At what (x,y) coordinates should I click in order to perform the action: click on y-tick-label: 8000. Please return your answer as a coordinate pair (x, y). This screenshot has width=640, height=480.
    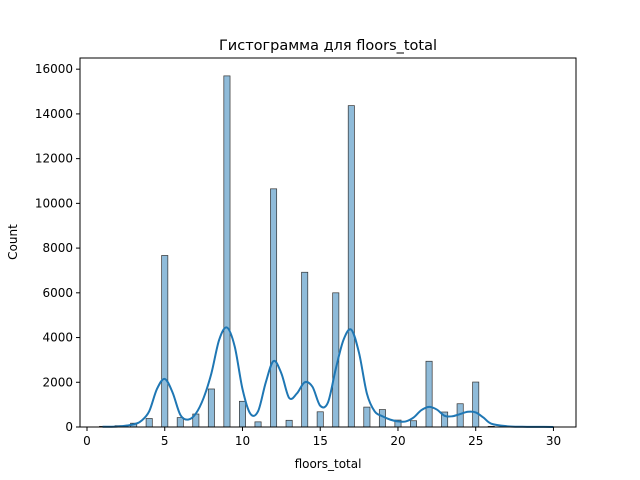
    Looking at the image, I should click on (57, 248).